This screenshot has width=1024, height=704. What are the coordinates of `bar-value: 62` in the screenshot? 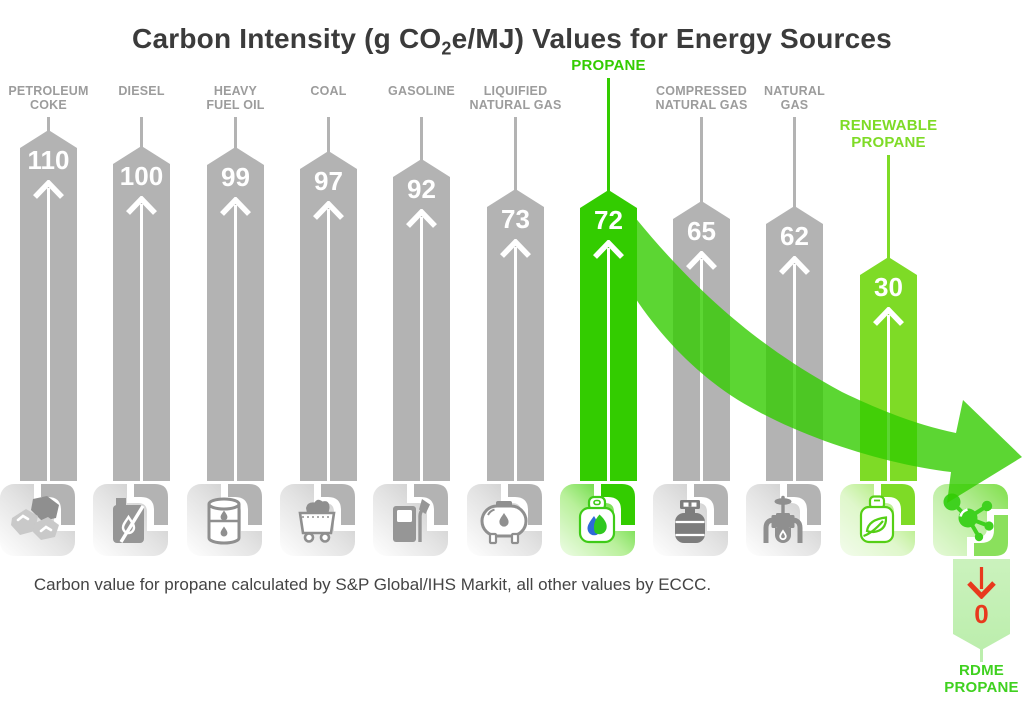 It's located at (794, 236).